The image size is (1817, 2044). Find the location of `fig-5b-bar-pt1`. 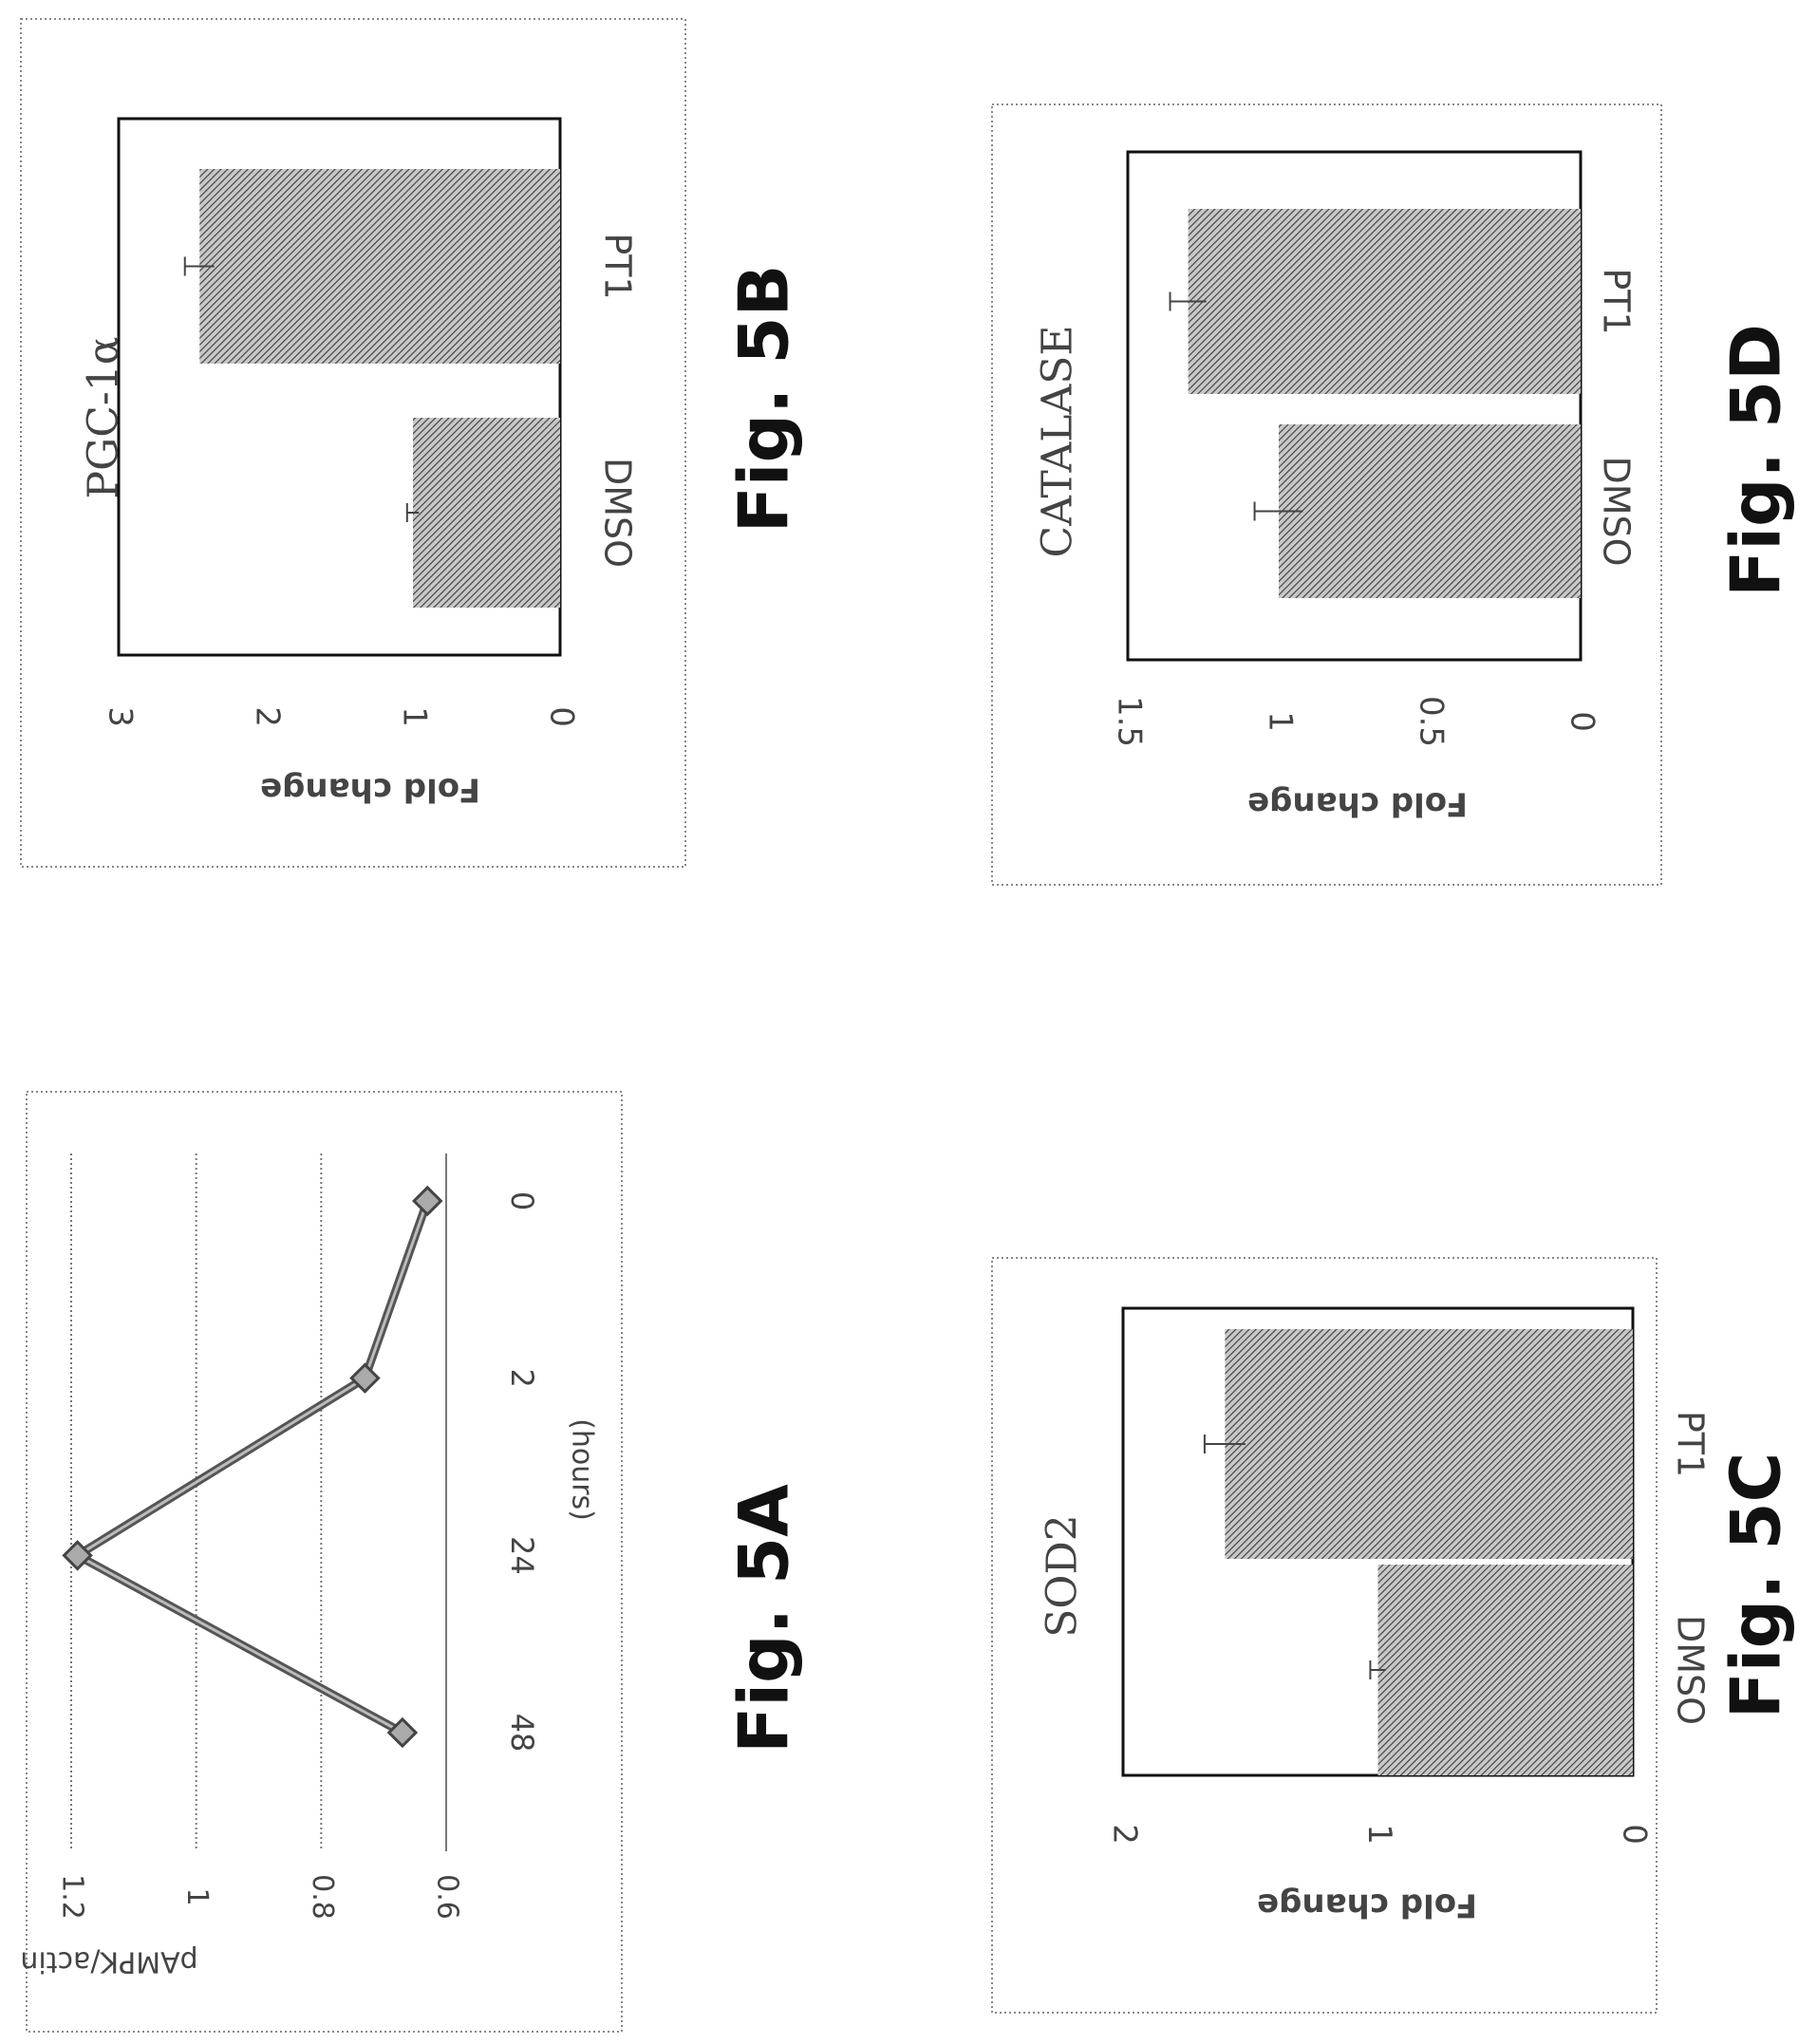

fig-5b-bar-pt1 is located at coordinates (379, 266).